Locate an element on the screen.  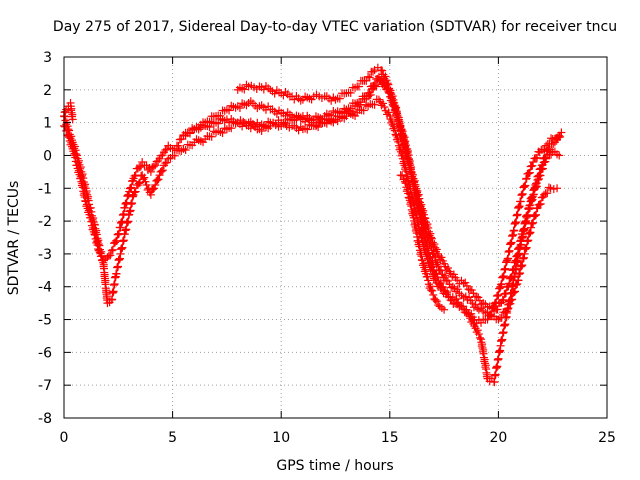
y-tick-label: -7 is located at coordinates (45, 386).